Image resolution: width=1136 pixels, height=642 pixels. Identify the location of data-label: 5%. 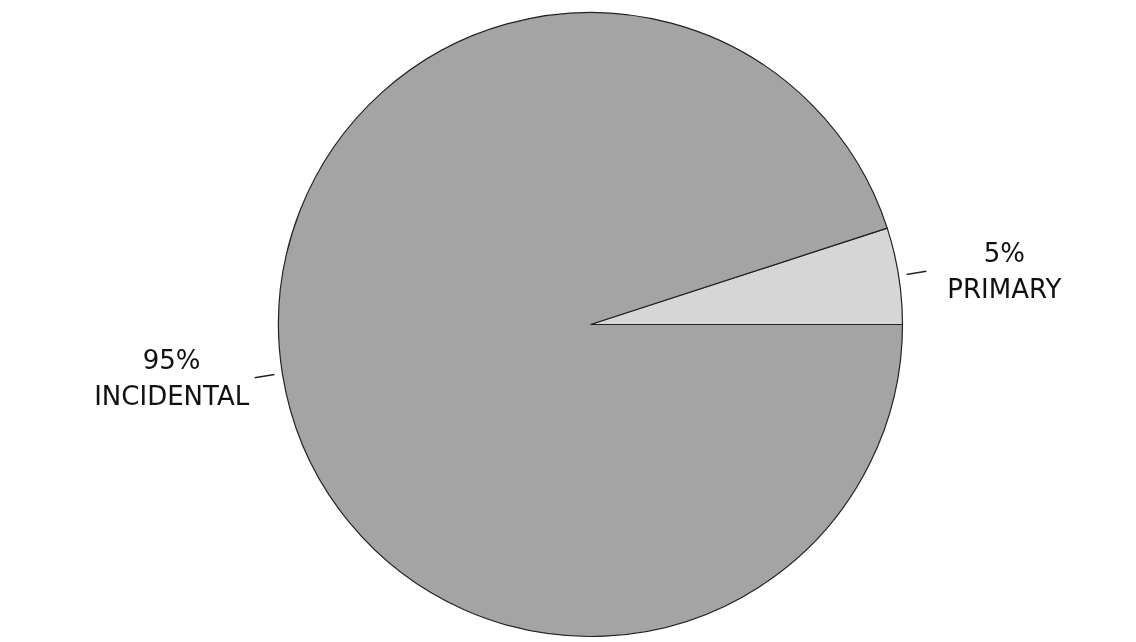
(1004, 253).